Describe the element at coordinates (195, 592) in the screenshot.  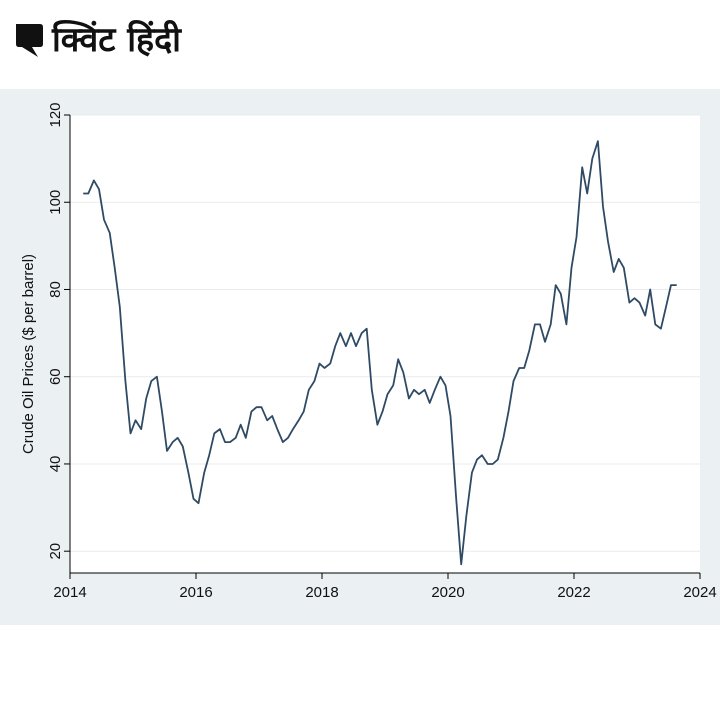
I see `tick-label-x: 2016` at that location.